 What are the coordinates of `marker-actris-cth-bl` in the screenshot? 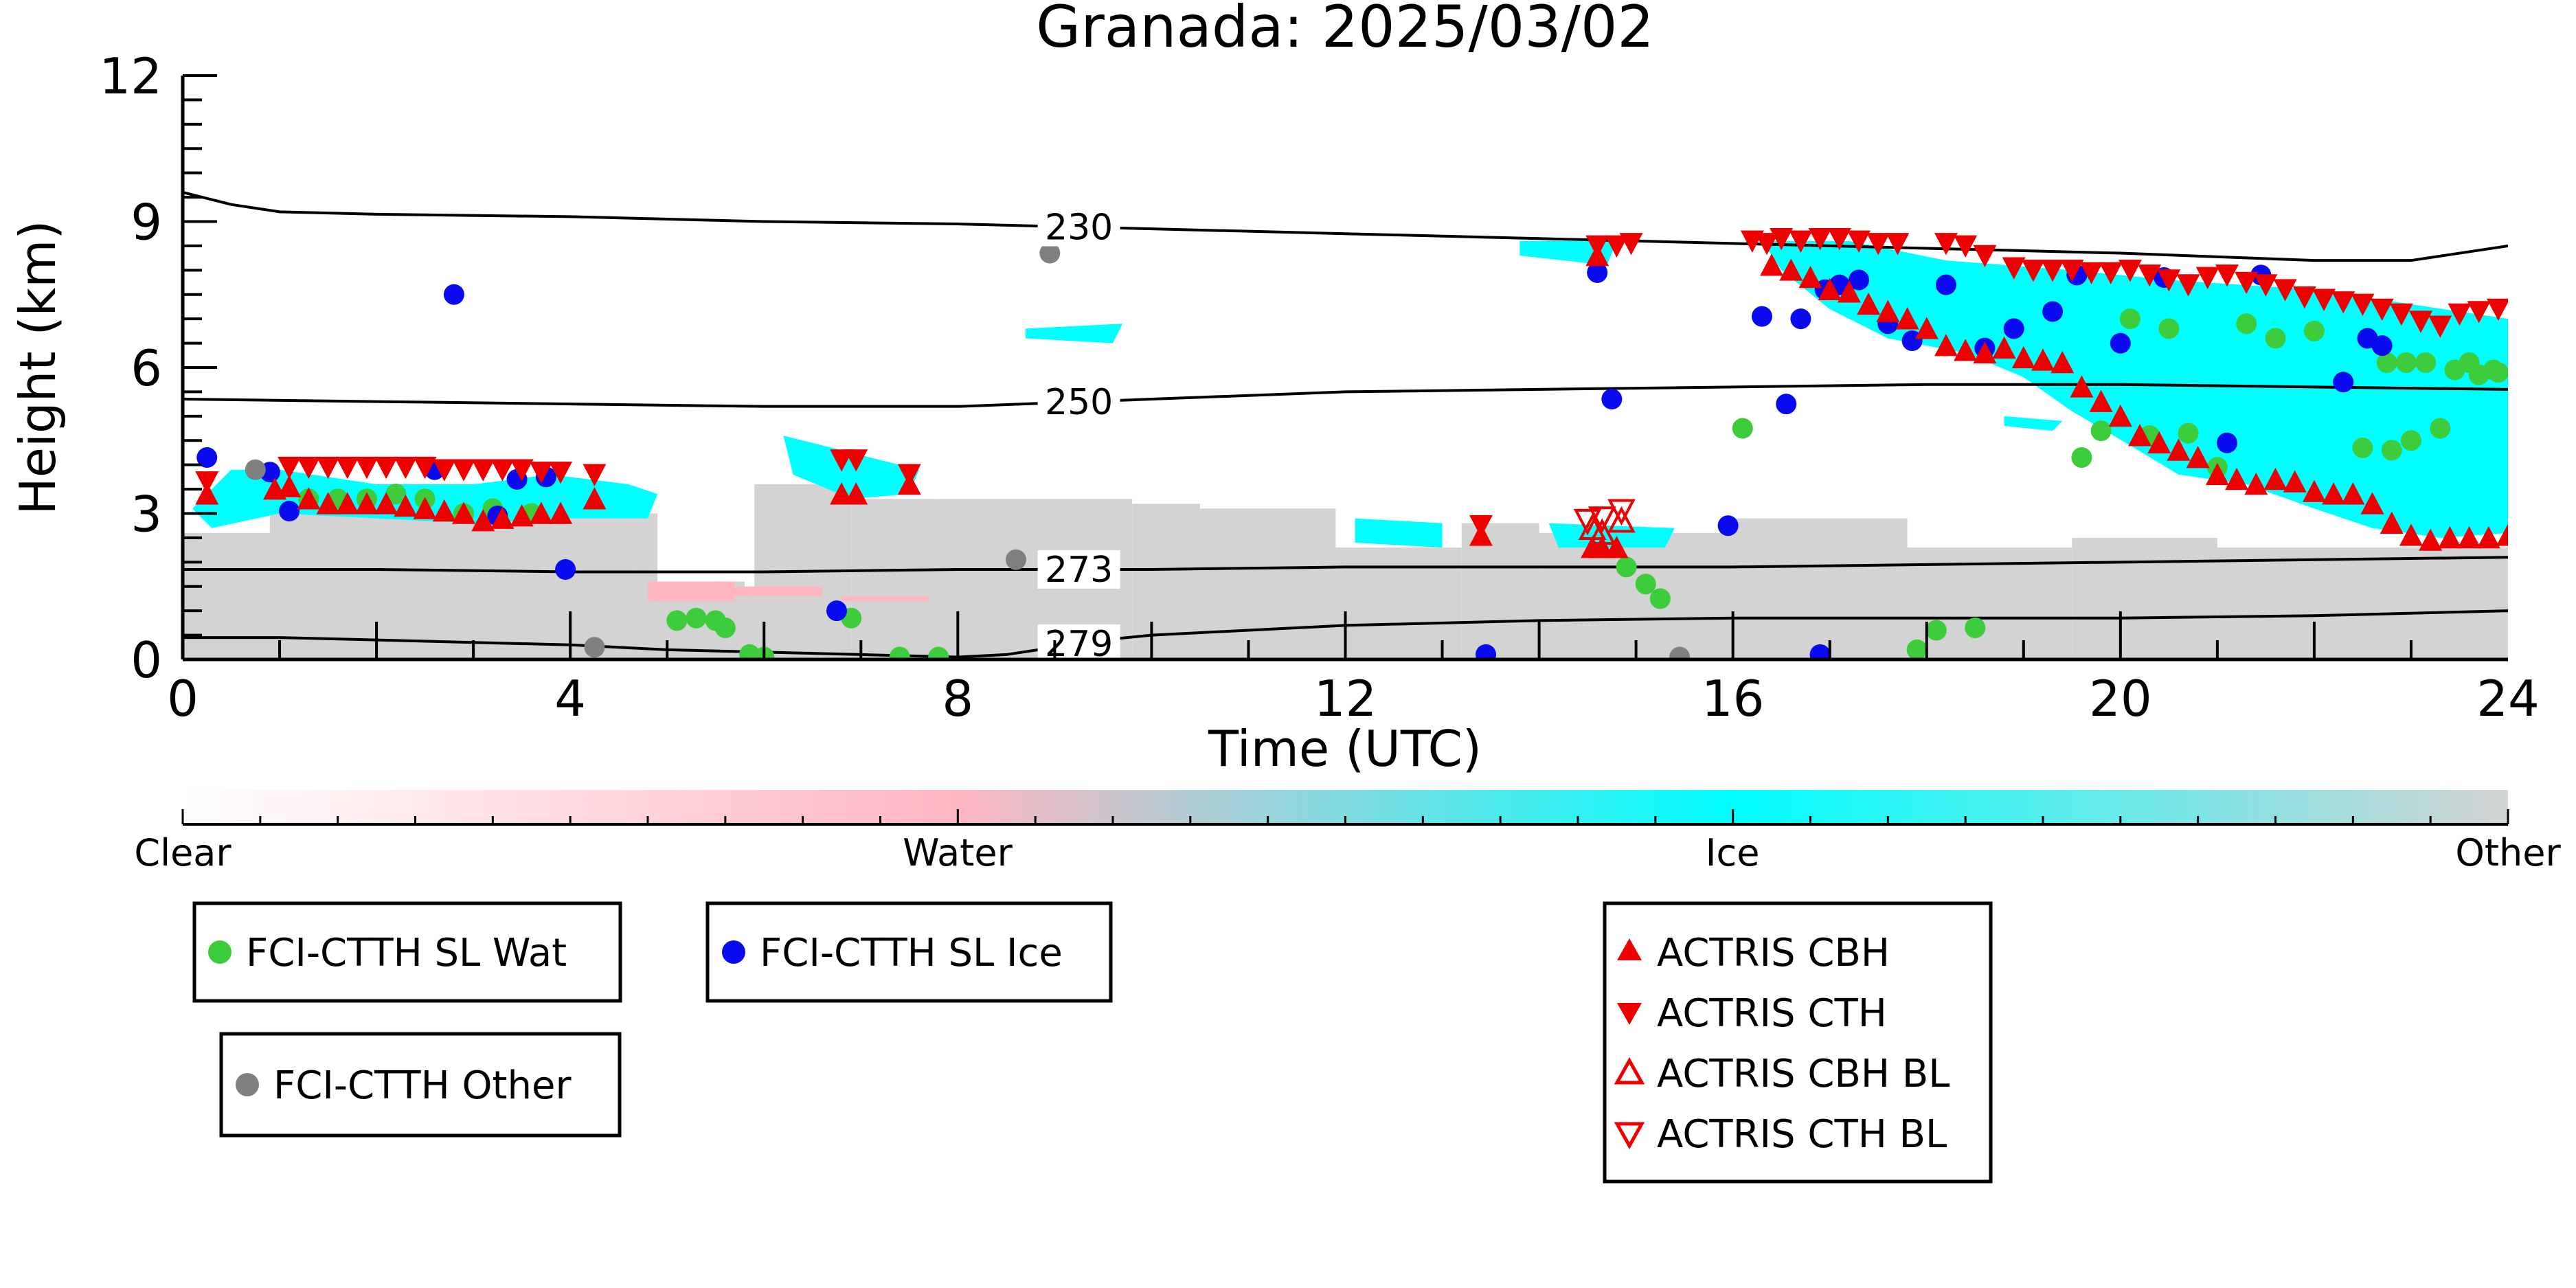 It's located at (1587, 522).